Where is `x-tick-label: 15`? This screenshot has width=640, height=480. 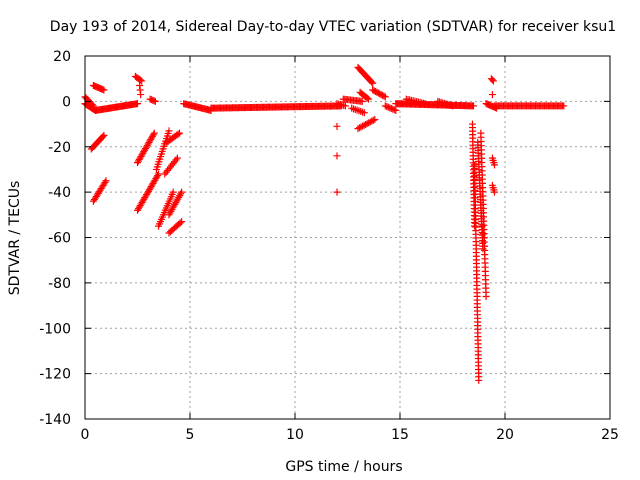
x-tick-label: 15 is located at coordinates (400, 435).